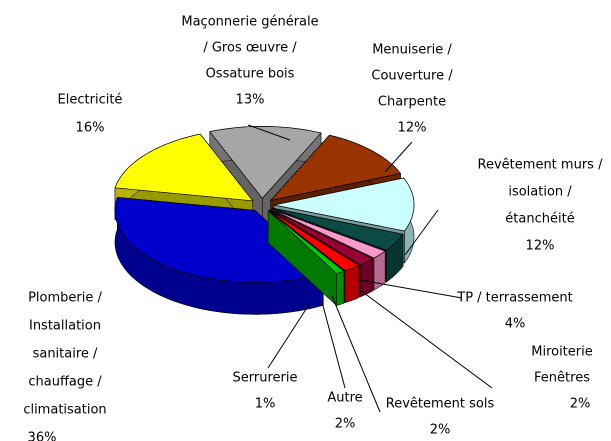 This screenshot has width=611, height=441. I want to click on category-label: Maçonnerie générale, so click(249, 22).